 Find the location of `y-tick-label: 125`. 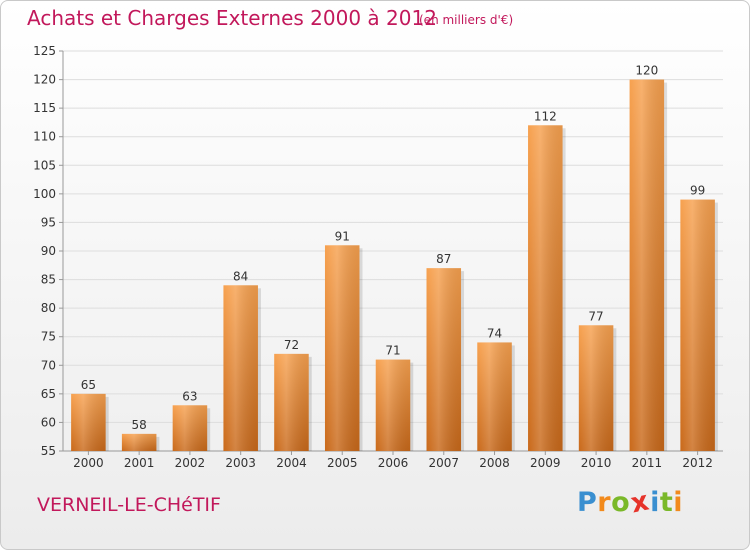

y-tick-label: 125 is located at coordinates (44, 51).